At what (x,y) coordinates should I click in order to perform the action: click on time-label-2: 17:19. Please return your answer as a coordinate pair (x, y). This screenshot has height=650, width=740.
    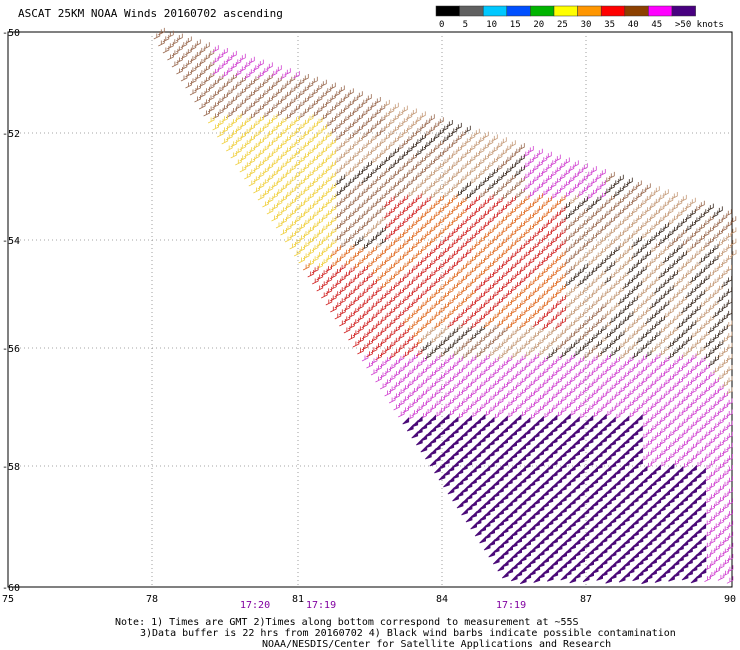
    Looking at the image, I should click on (321, 605).